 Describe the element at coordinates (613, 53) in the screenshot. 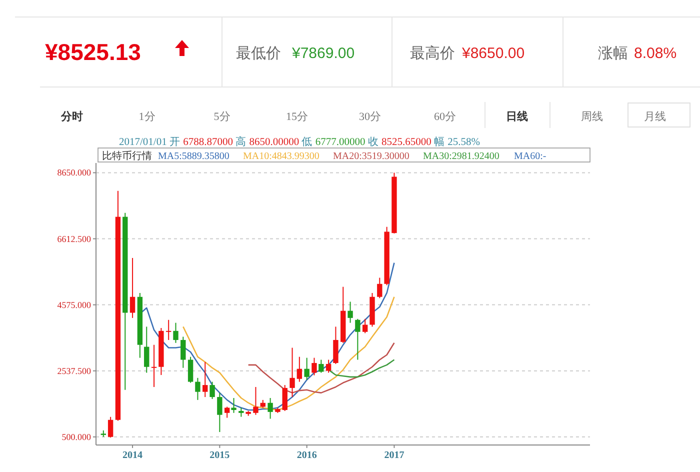

I see `text: 涨幅` at that location.